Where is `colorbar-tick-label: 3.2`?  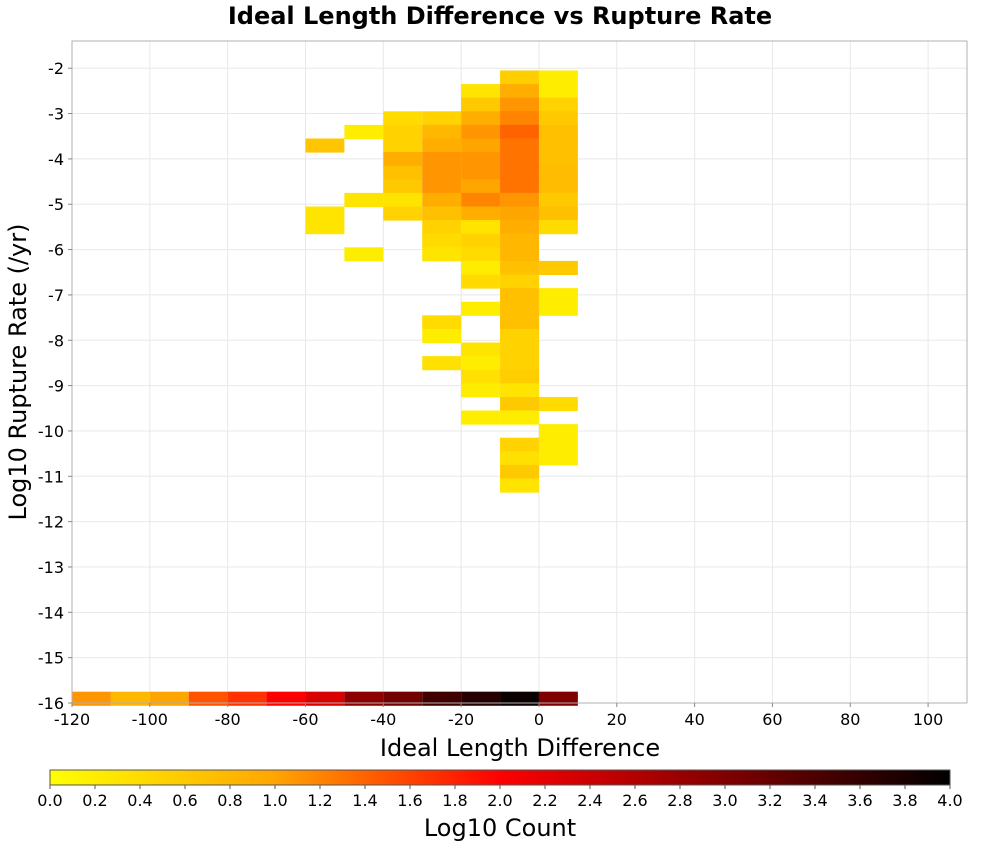 colorbar-tick-label: 3.2 is located at coordinates (769, 800).